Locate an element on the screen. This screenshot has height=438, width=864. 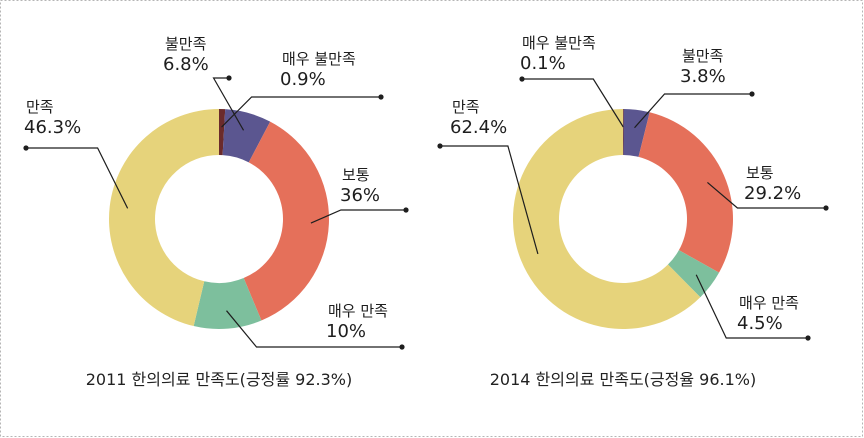
leader-line-neutral-2011 is located at coordinates (358, 216).